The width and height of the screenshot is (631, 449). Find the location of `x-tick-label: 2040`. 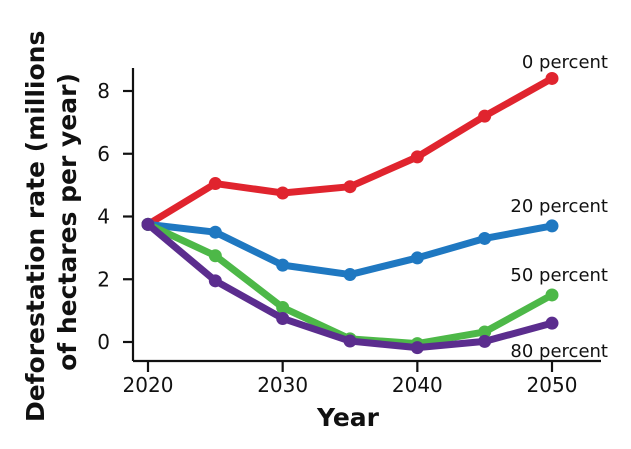

x-tick-label: 2040 is located at coordinates (417, 385).